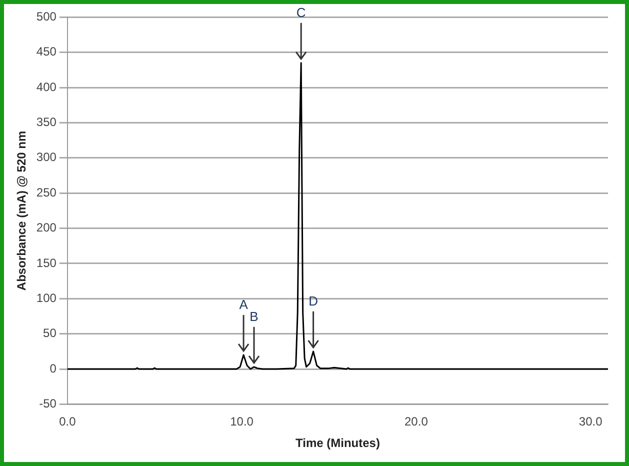 The image size is (629, 466). I want to click on x-tick-label: 20.0, so click(416, 421).